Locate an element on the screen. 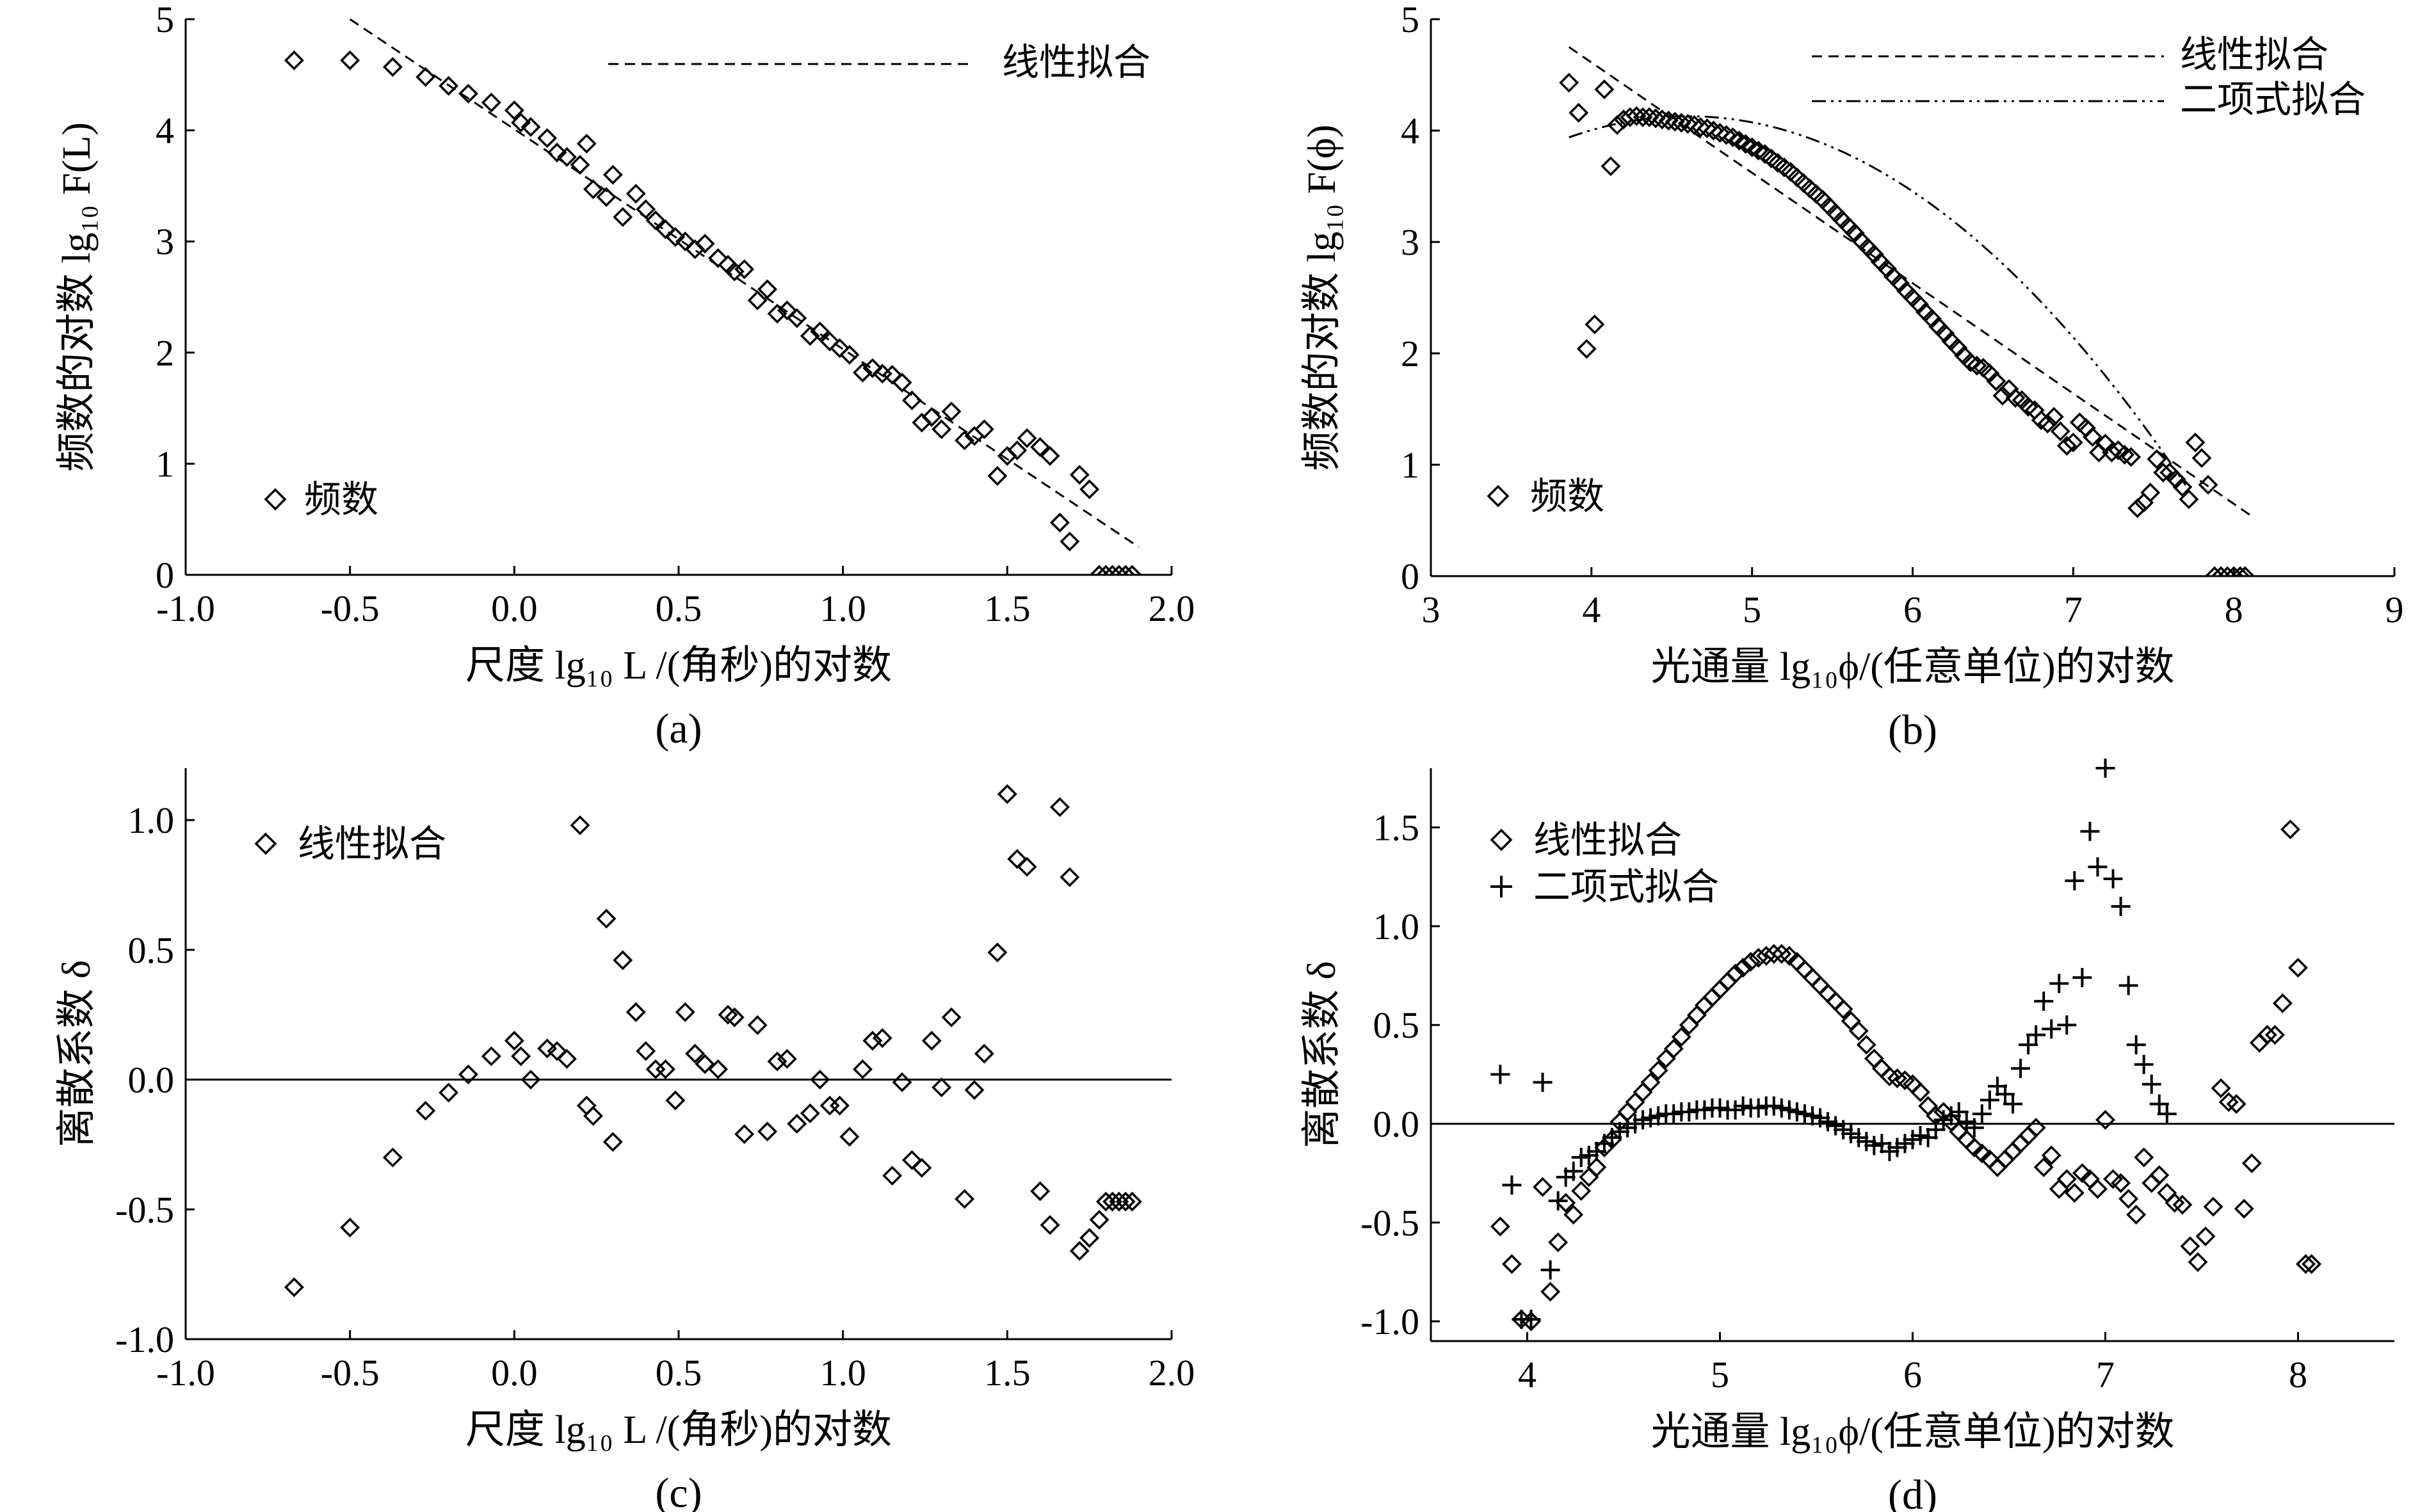 Image resolution: width=2420 pixels, height=1512 pixels. x-tick-label: 1.5 is located at coordinates (1007, 608).